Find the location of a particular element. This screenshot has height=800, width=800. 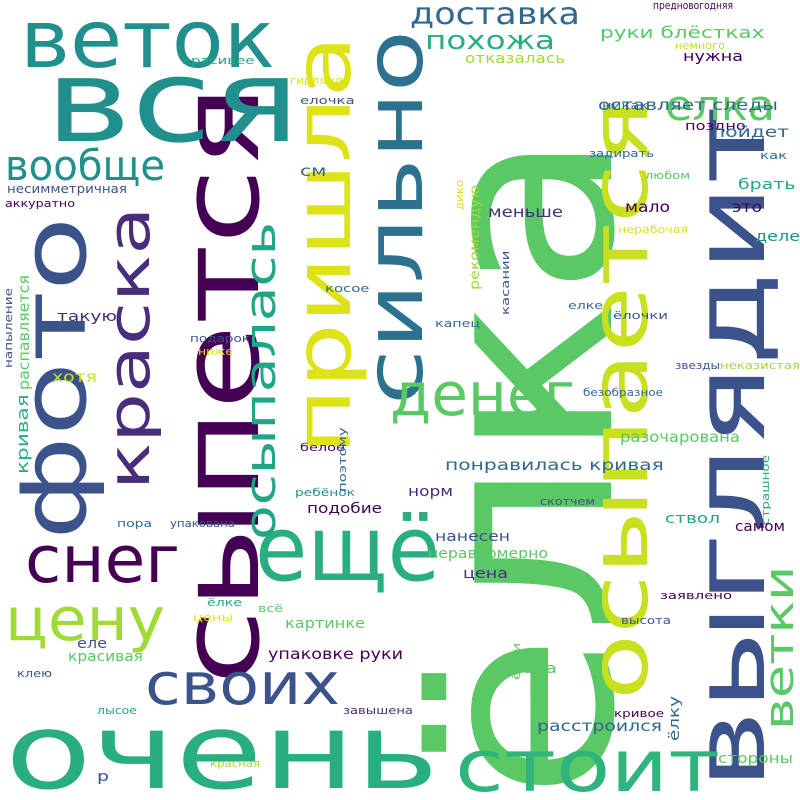

cloud-word: цена is located at coordinates (485, 574).